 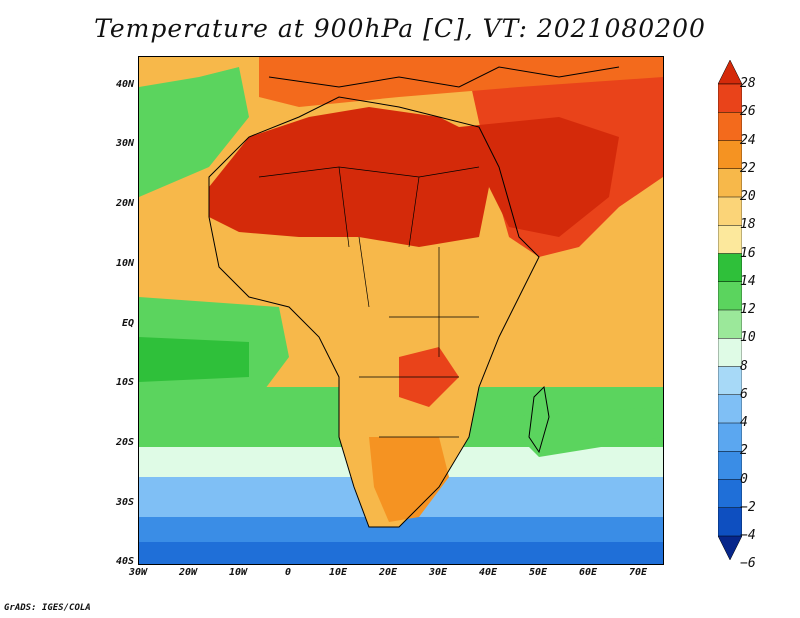 What do you see at coordinates (47, 608) in the screenshot?
I see `grads-credit: GrADS: IGES/COLA` at bounding box center [47, 608].